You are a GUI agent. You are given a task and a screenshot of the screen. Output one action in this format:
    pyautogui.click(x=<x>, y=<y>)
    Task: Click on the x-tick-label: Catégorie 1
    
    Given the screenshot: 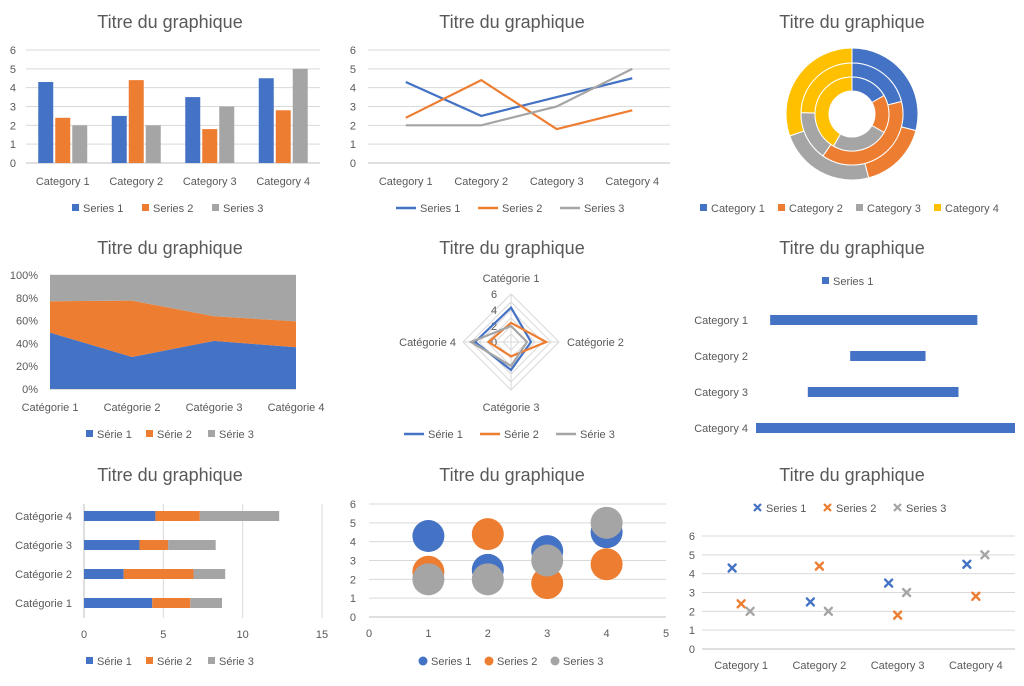 What is the action you would take?
    pyautogui.click(x=50, y=408)
    